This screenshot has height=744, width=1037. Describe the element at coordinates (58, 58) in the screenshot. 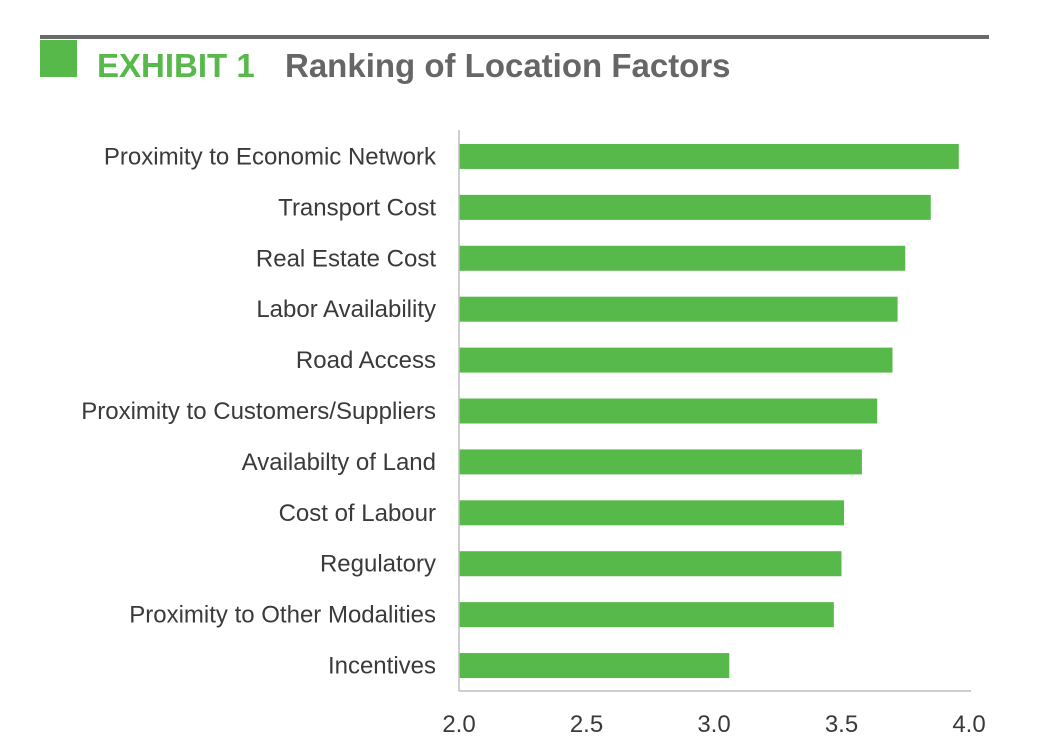

I see `header-square` at that location.